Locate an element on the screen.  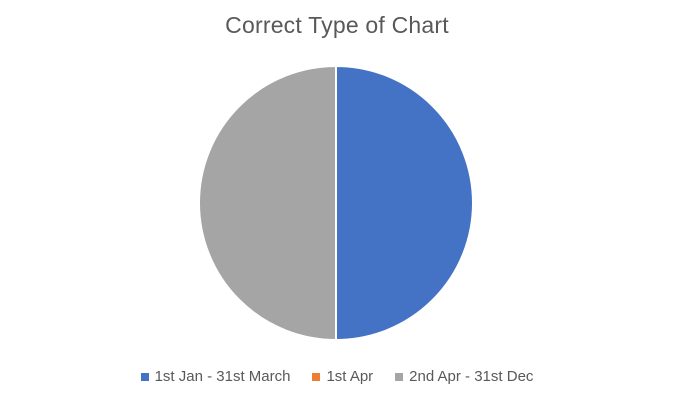
legend-label: 1st Apr is located at coordinates (350, 376).